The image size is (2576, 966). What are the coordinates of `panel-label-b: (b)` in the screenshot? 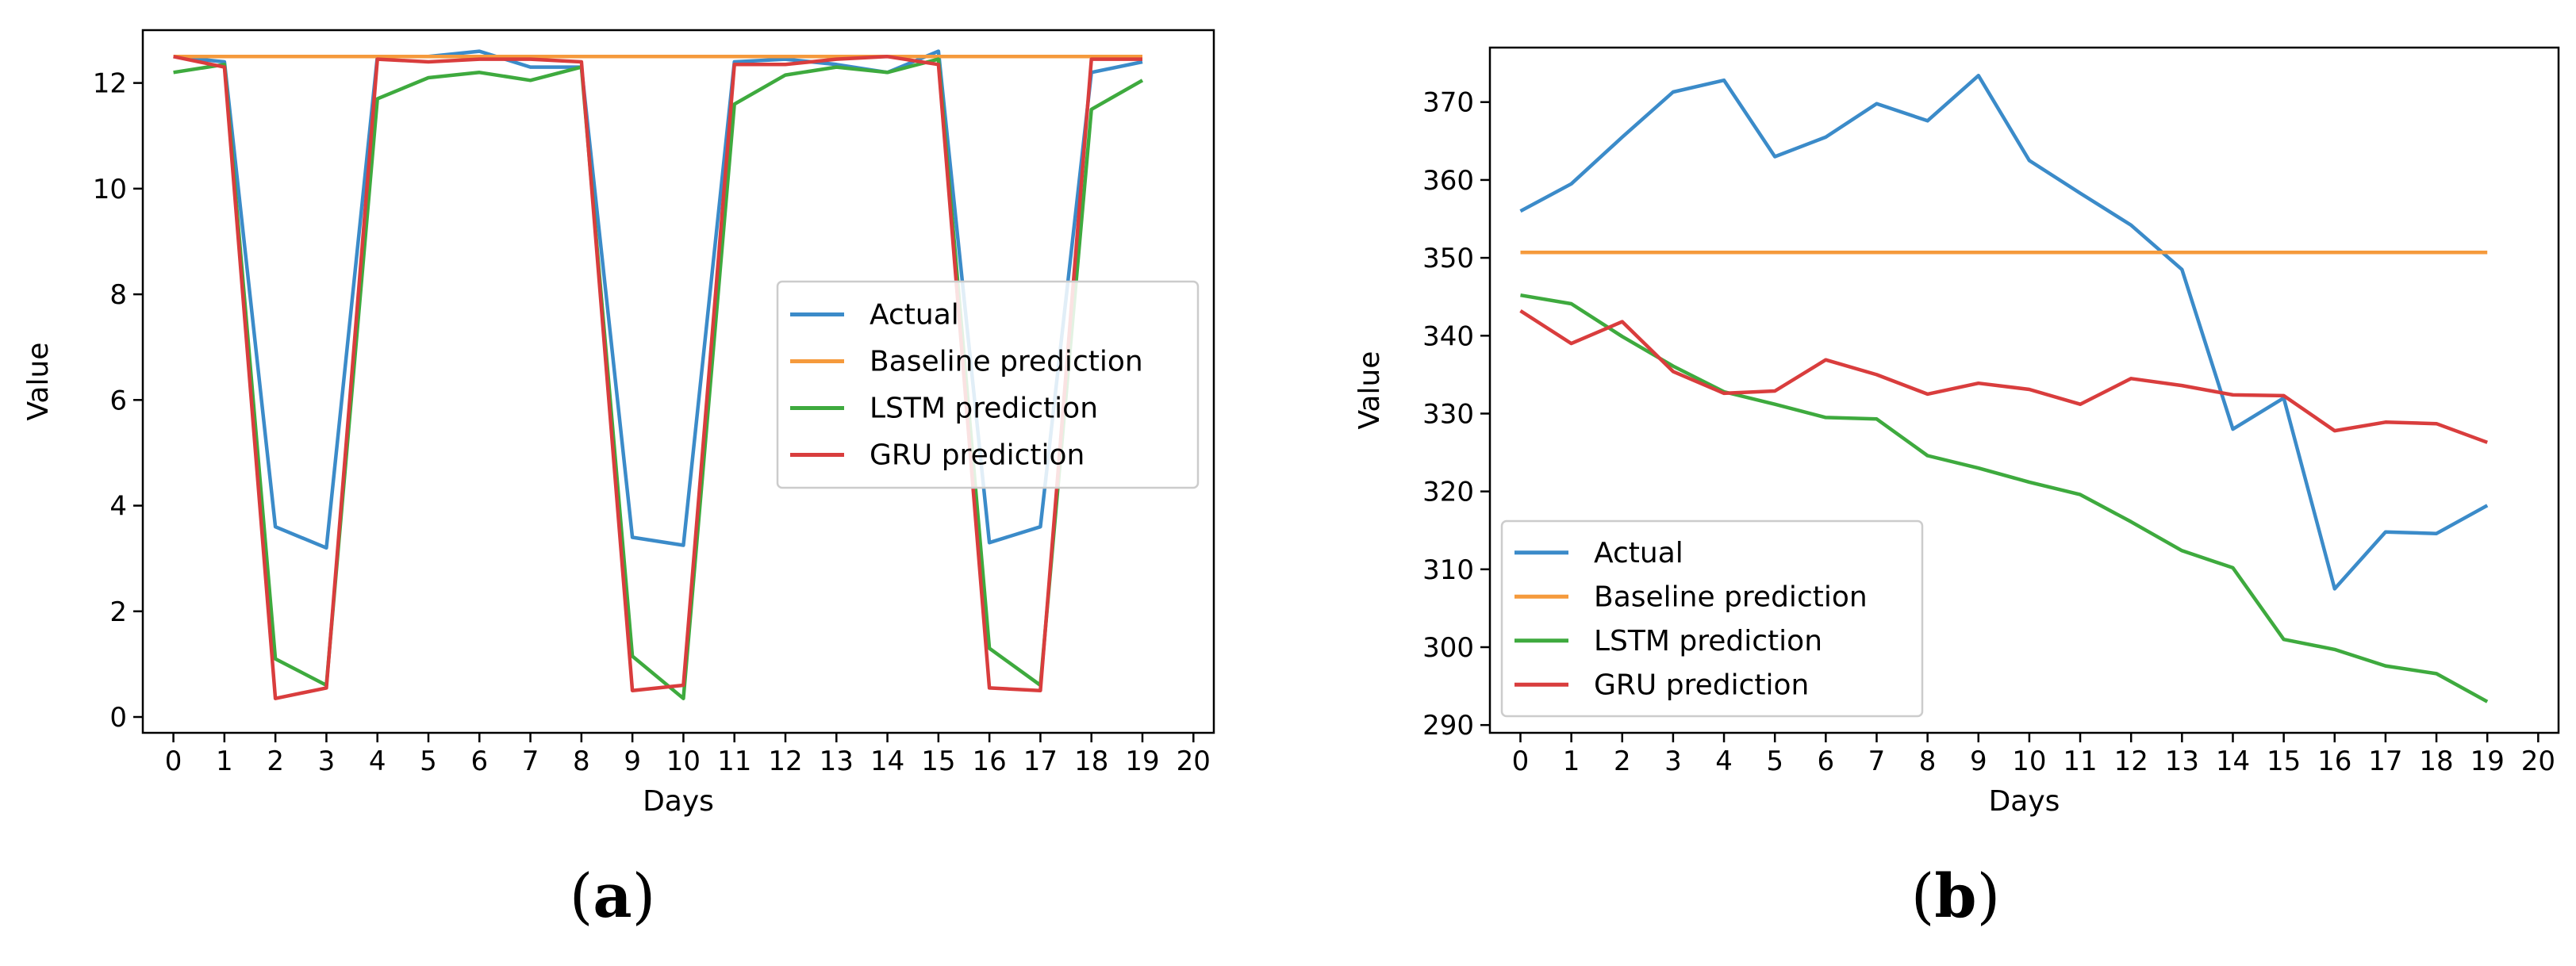 It's located at (1955, 896).